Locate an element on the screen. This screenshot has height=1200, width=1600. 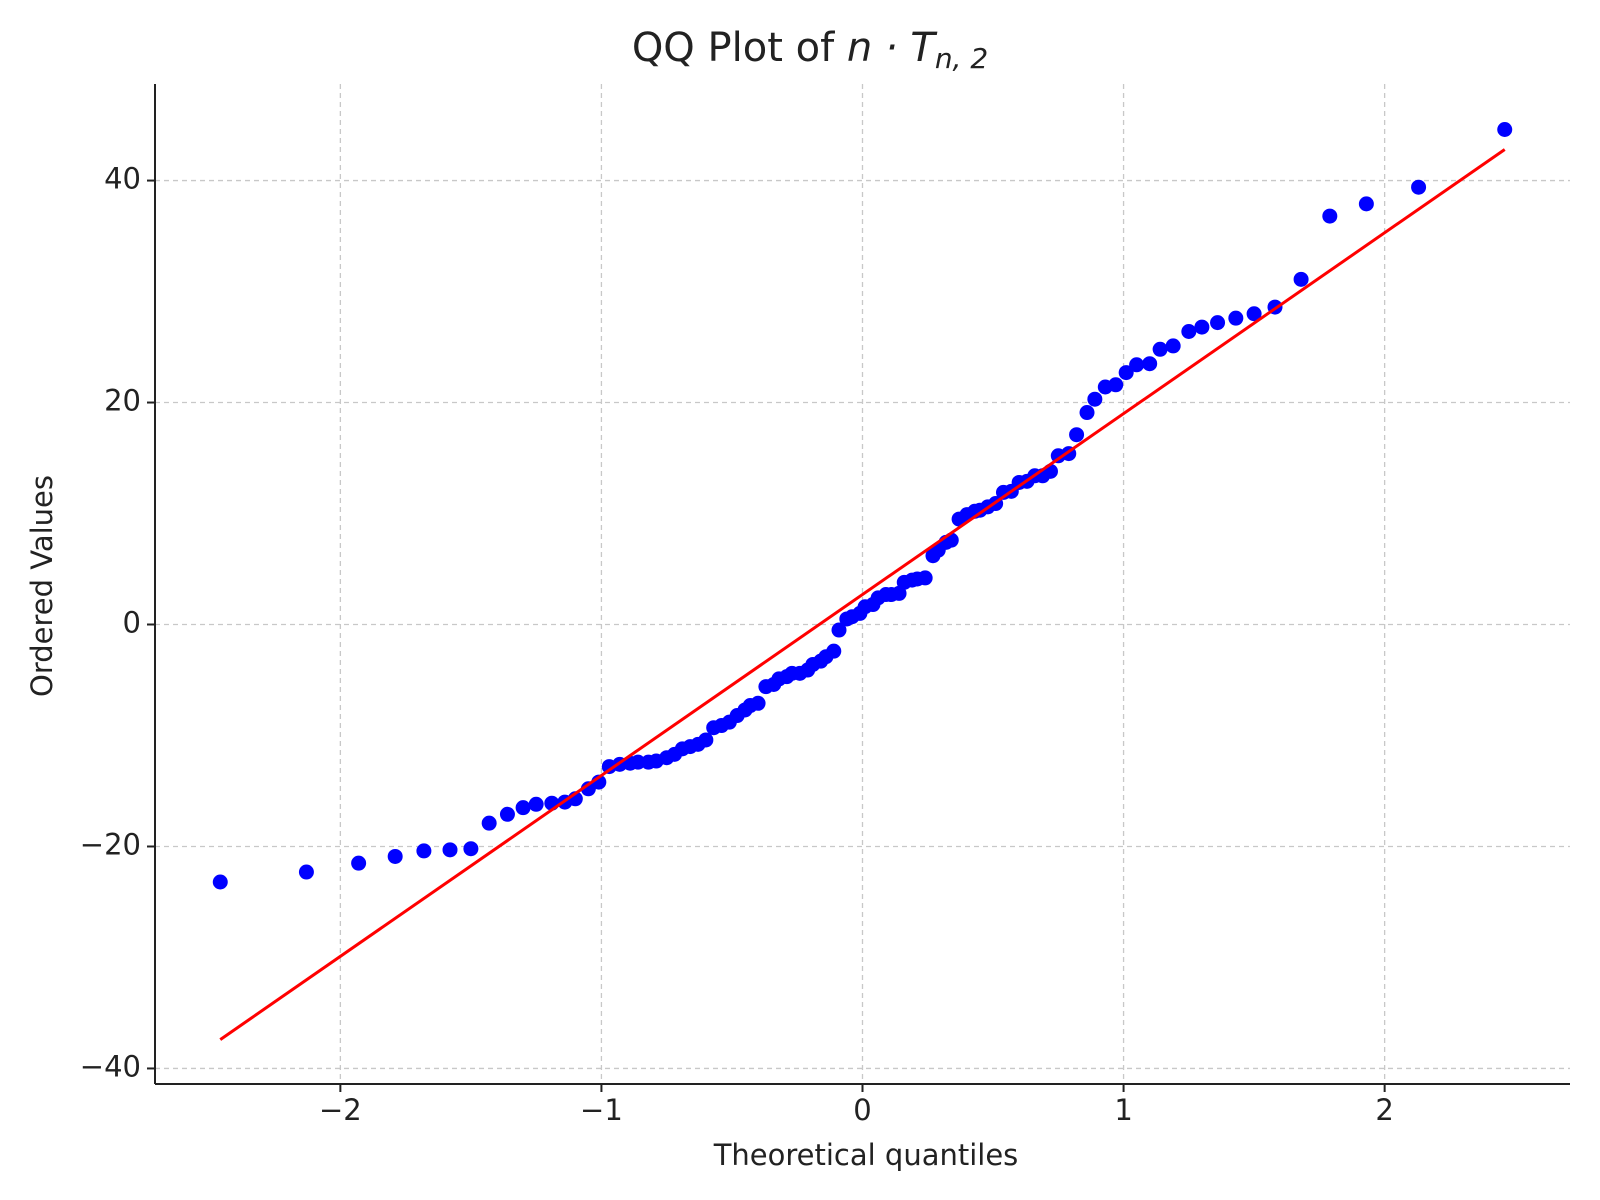
x-axis-label: Theoretical quantiles is located at coordinates (866, 1155).